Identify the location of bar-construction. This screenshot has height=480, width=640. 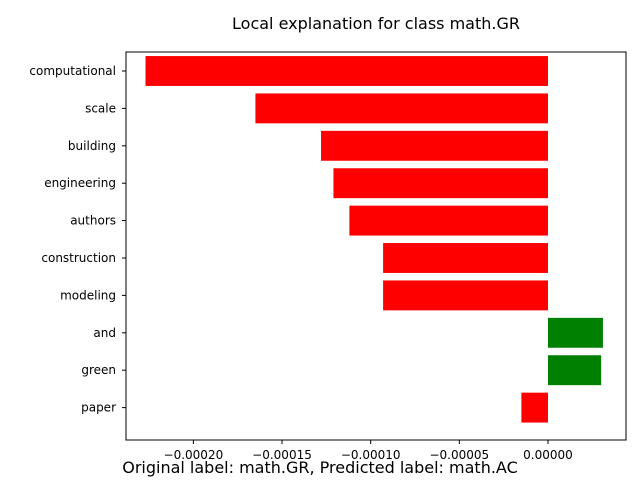
(465, 258).